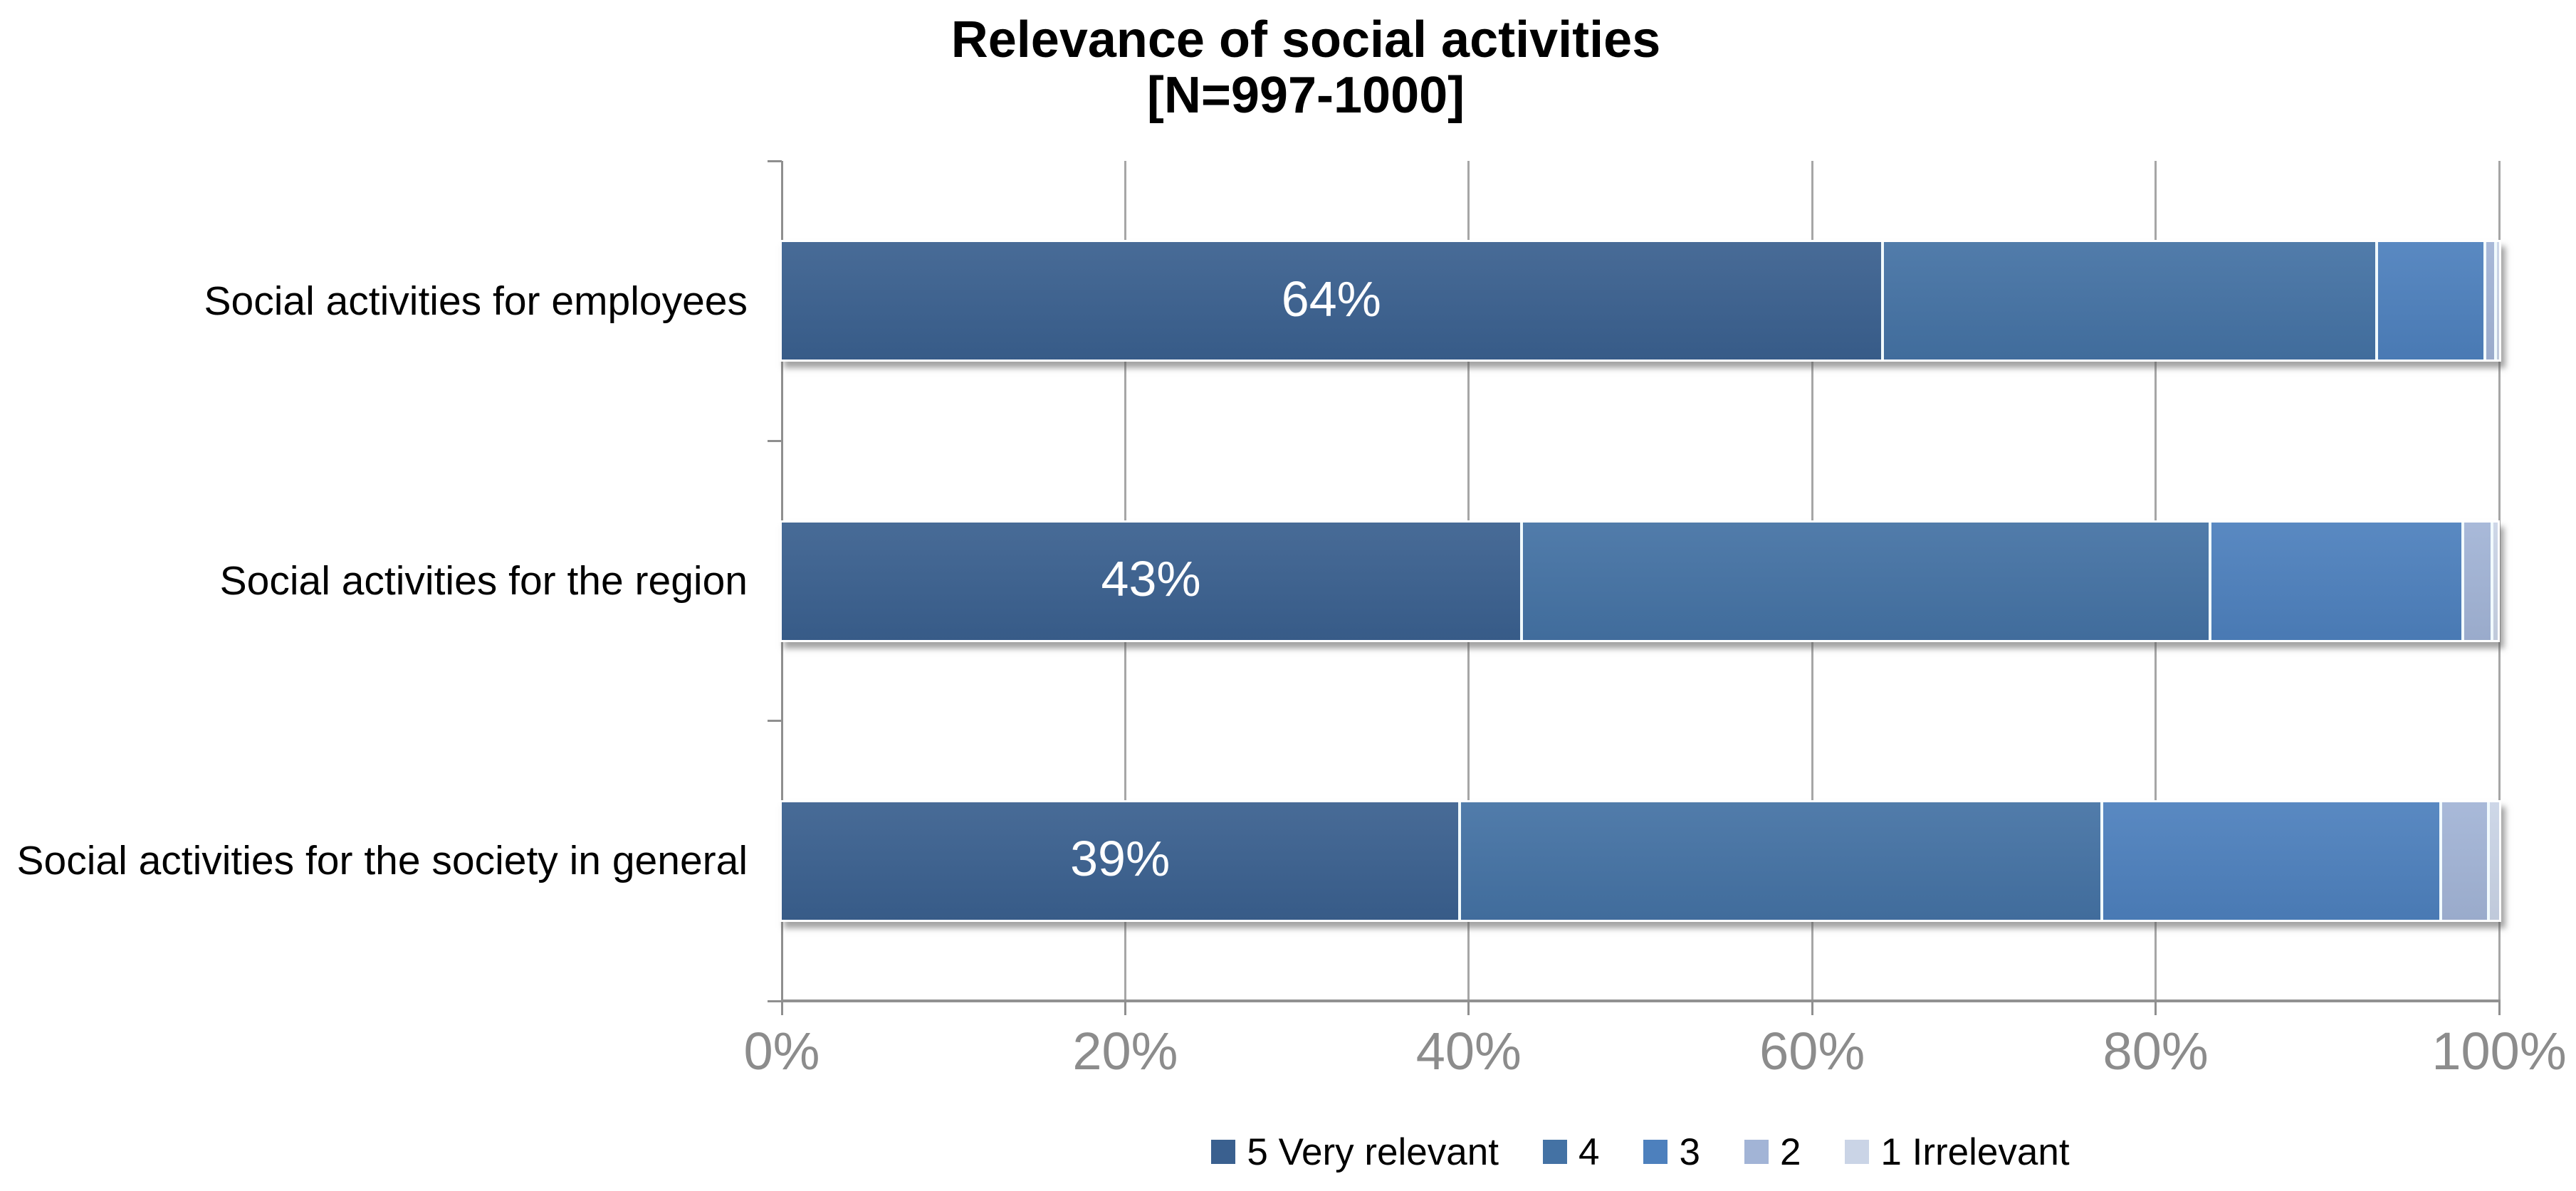 This screenshot has height=1191, width=2576. What do you see at coordinates (1571, 1151) in the screenshot?
I see `legend-item: 4` at bounding box center [1571, 1151].